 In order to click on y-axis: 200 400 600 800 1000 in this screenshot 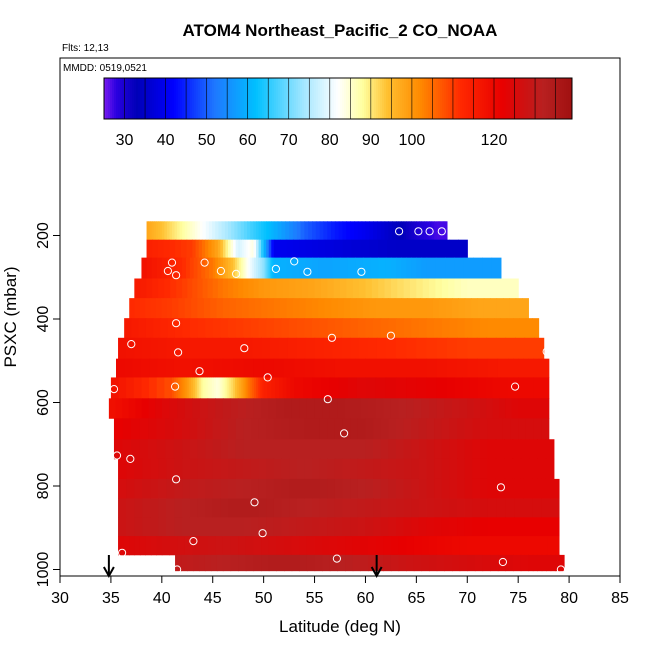, I will do `click(47, 404)`.